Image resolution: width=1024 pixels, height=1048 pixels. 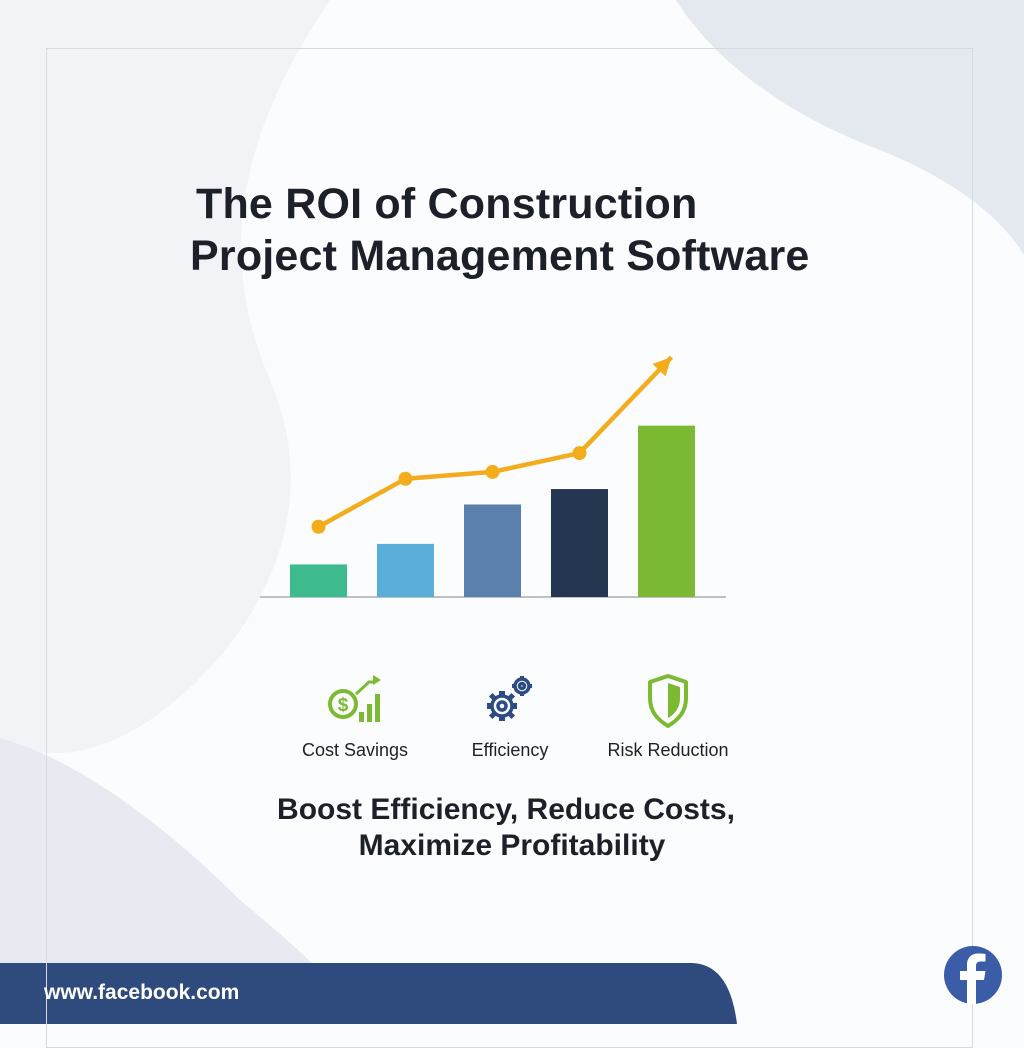 I want to click on facebook-button, so click(x=973, y=975).